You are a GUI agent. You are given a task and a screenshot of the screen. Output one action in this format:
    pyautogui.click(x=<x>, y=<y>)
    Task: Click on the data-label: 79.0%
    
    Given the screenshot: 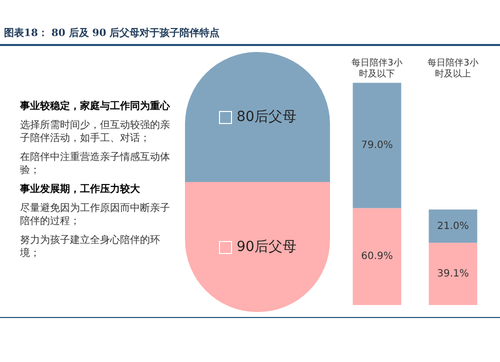 What is the action you would take?
    pyautogui.click(x=377, y=146)
    